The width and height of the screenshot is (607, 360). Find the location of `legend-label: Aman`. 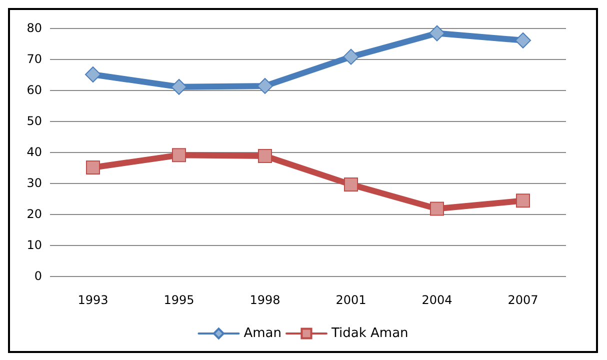

legend-label: Aman is located at coordinates (263, 333).